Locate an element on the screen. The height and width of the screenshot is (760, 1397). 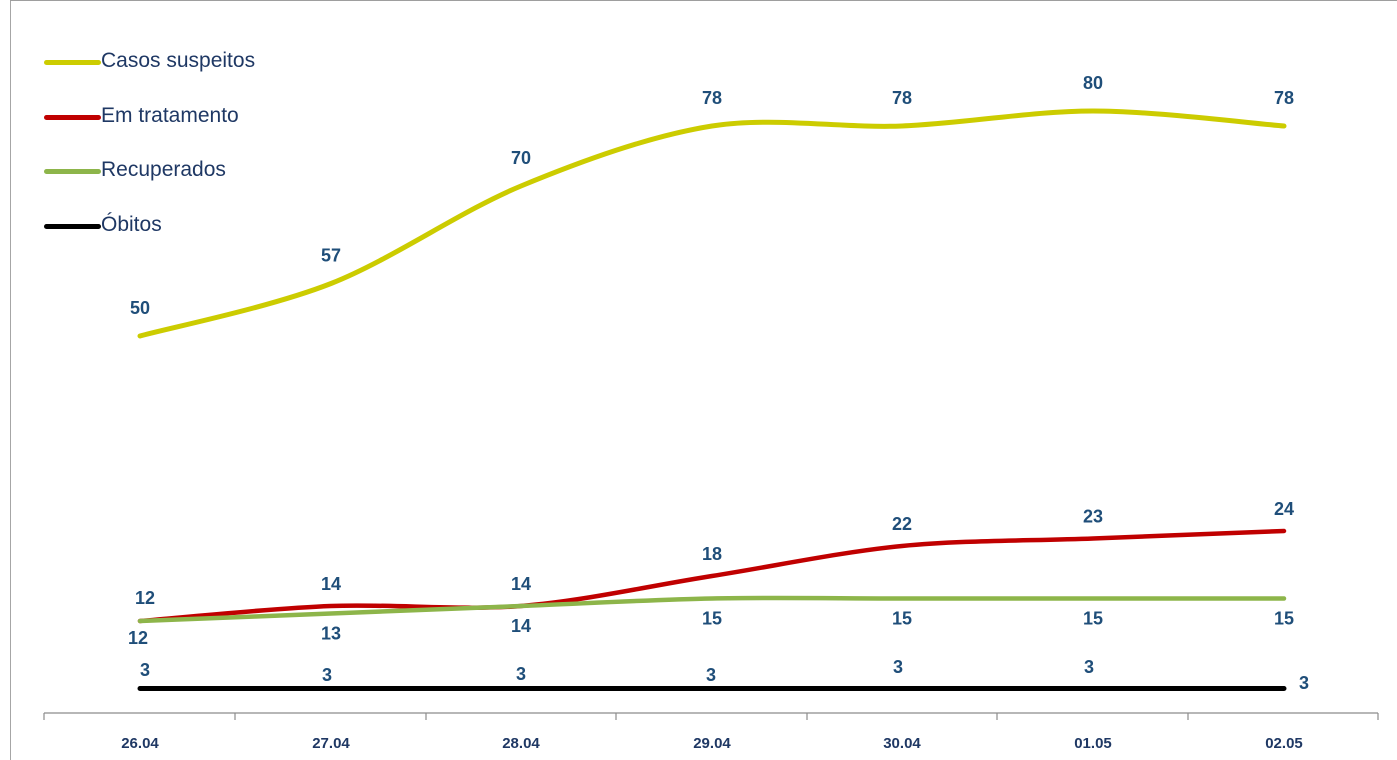
data-label-casos-suspeitos: 50 is located at coordinates (140, 308).